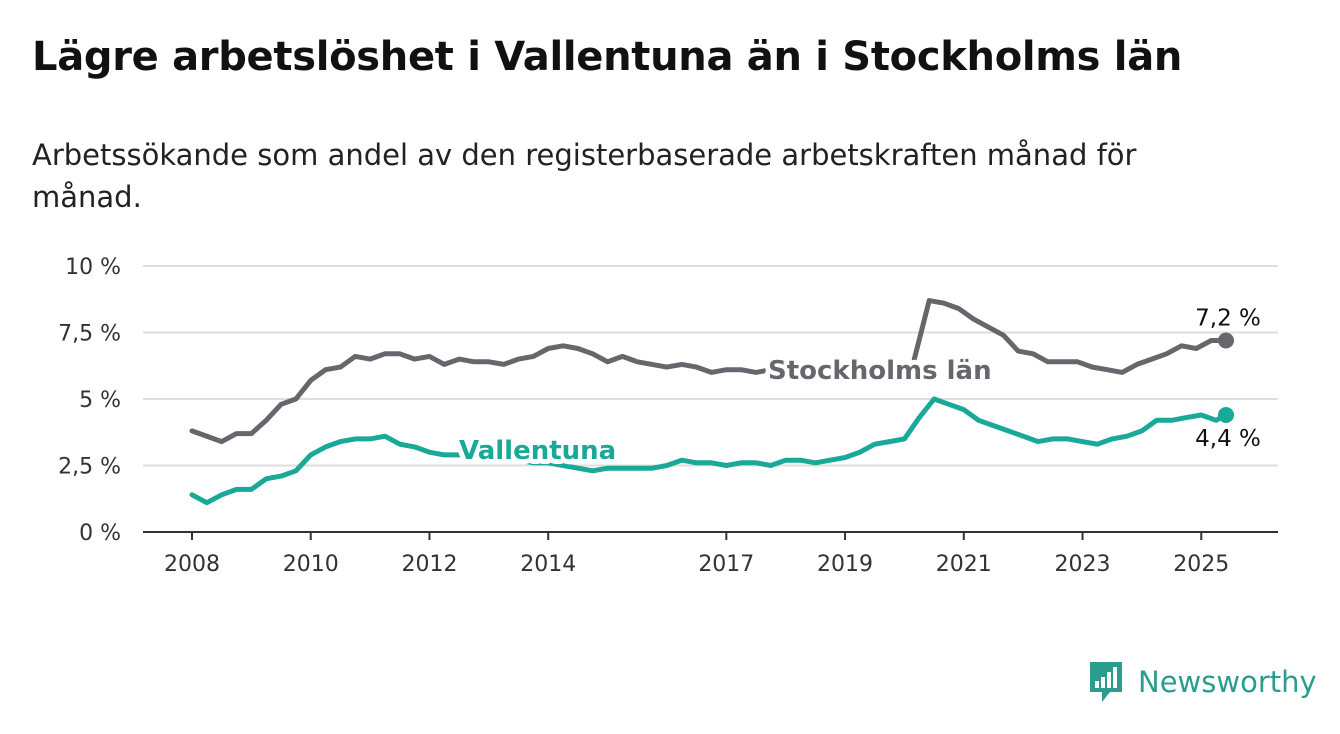 The height and width of the screenshot is (734, 1340). I want to click on x-tick-label: 2021, so click(964, 564).